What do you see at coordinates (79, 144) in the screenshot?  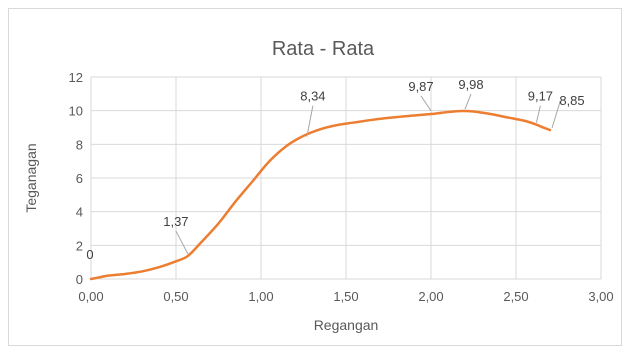 I see `y-tick-label: 8` at bounding box center [79, 144].